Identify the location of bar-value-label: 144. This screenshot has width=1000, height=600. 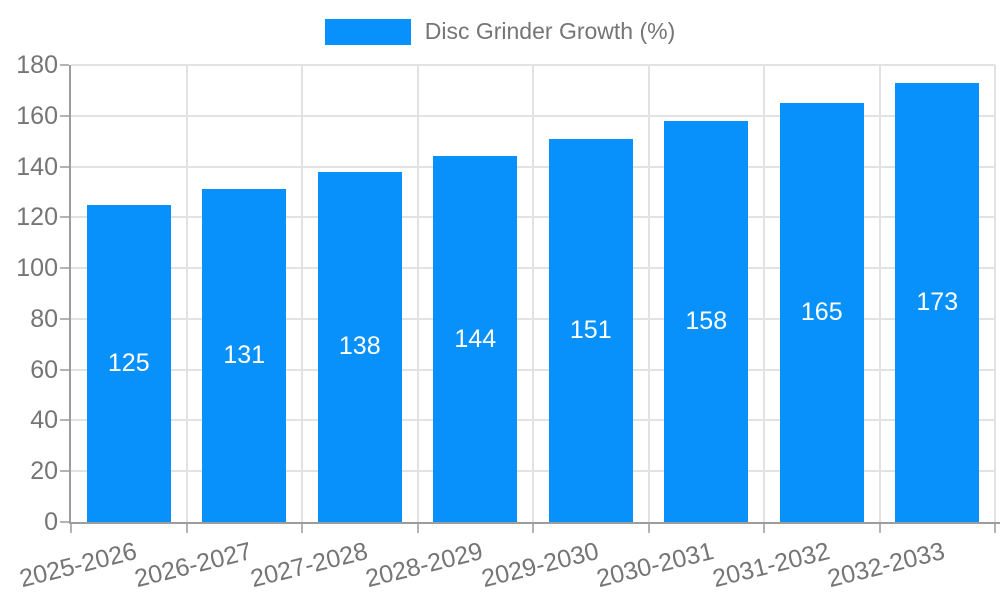
(475, 338).